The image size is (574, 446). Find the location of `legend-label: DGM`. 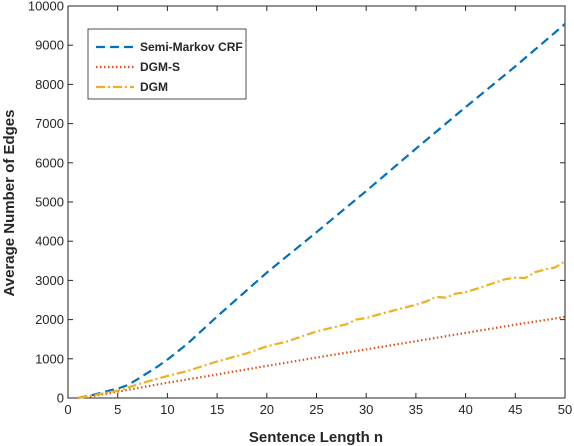

legend-label: DGM is located at coordinates (154, 87).